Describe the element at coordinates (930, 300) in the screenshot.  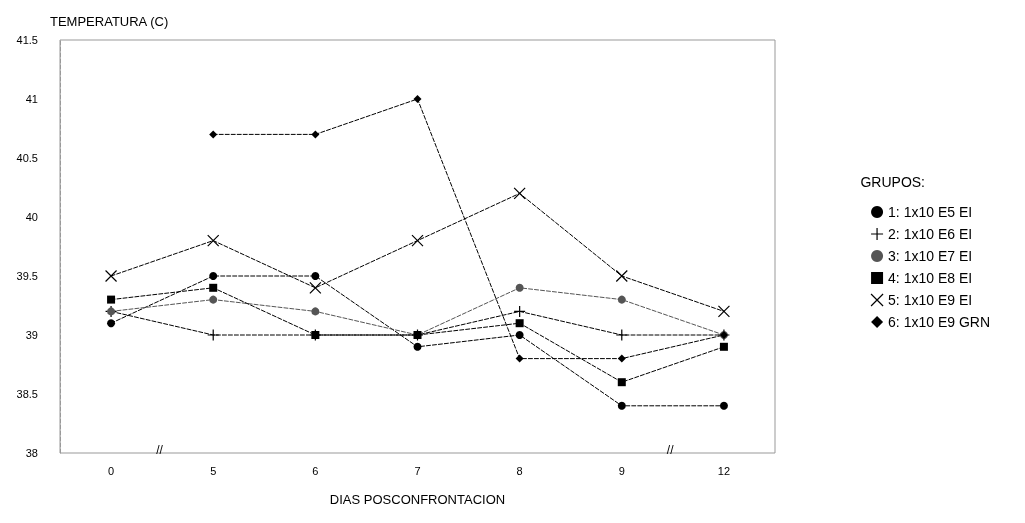
I see `legend-label: 5: 1x10 E9 EI` at that location.